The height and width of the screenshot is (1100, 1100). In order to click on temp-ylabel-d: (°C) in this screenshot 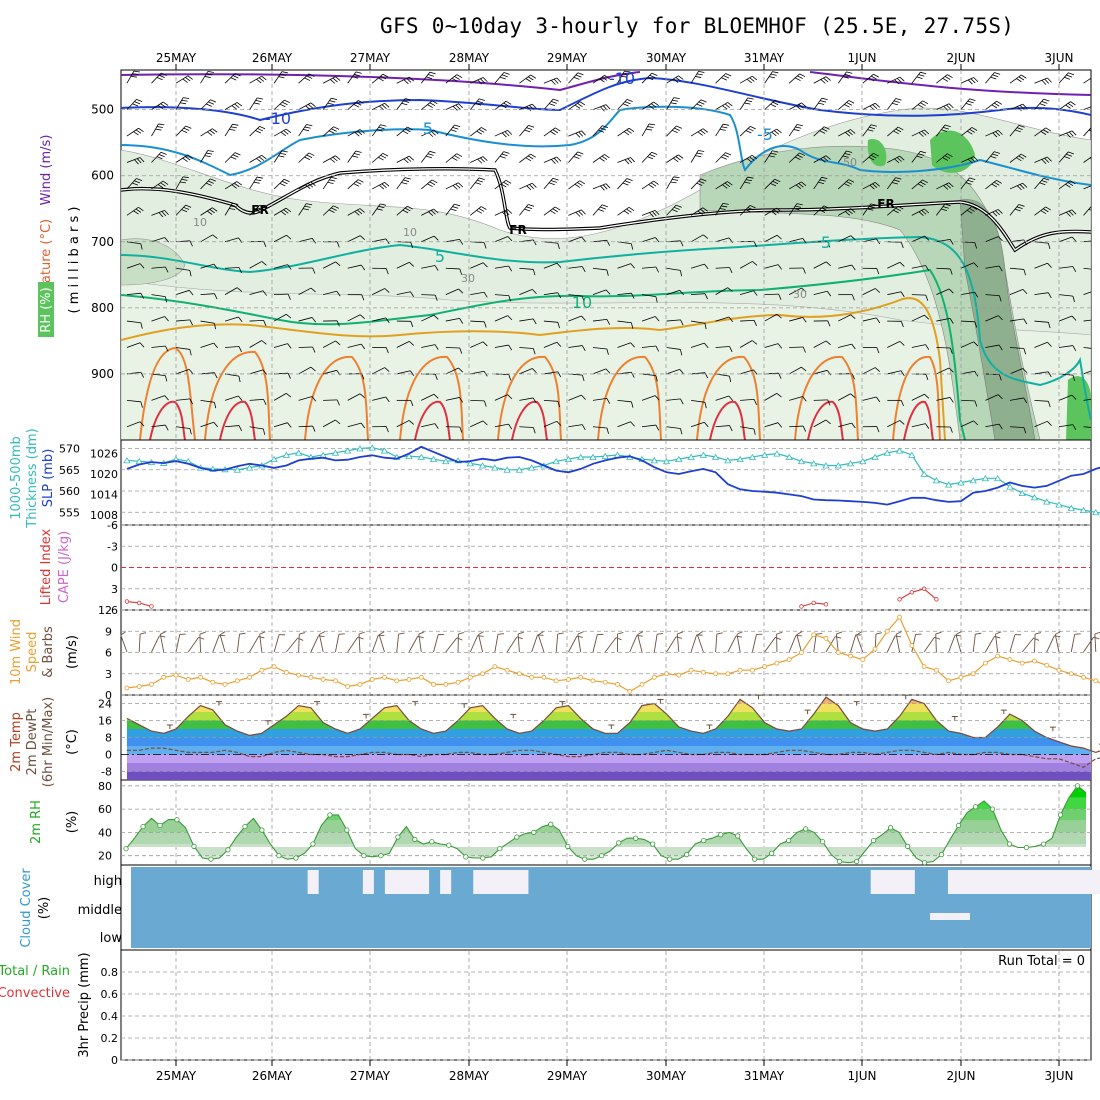, I will do `click(72, 742)`.